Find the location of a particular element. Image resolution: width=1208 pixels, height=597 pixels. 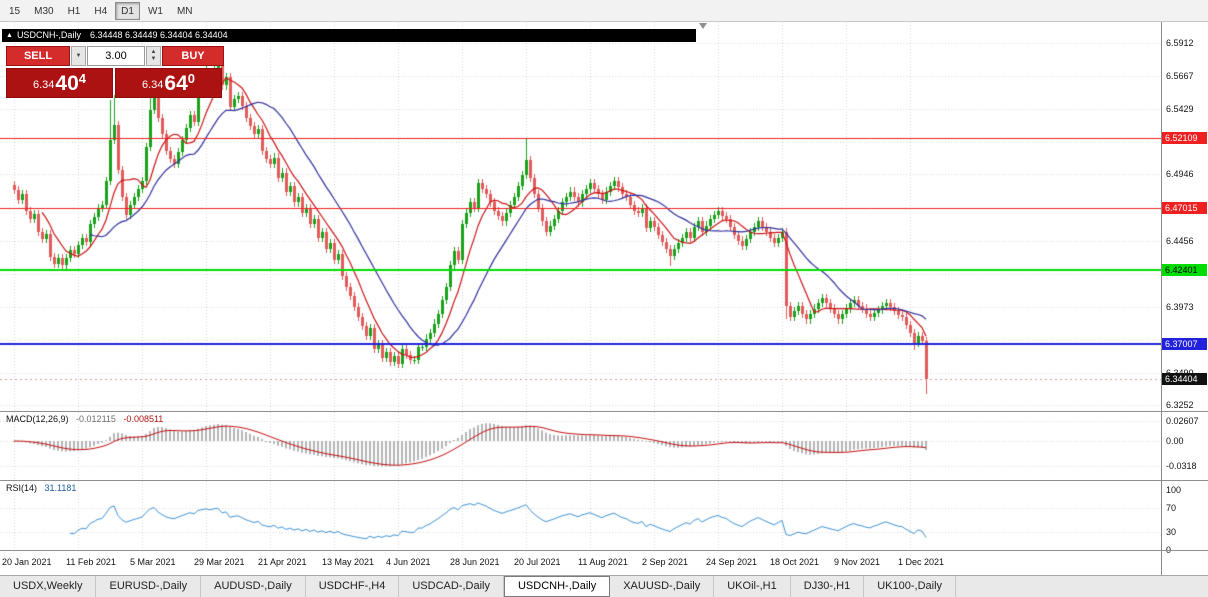

timeframe-button-m30: M30 is located at coordinates (44, 11).